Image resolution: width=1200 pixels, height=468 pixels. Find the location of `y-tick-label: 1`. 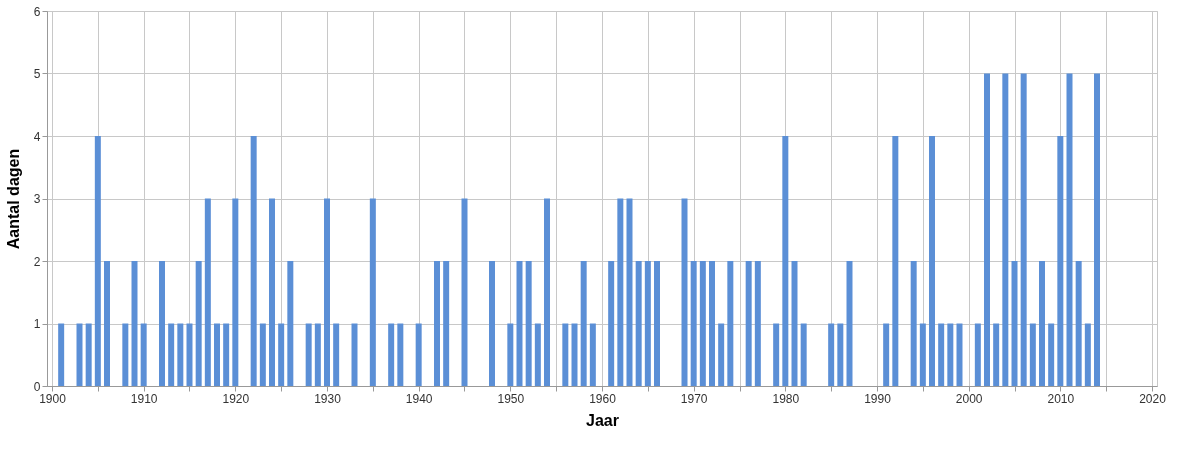

y-tick-label: 1 is located at coordinates (37, 324).